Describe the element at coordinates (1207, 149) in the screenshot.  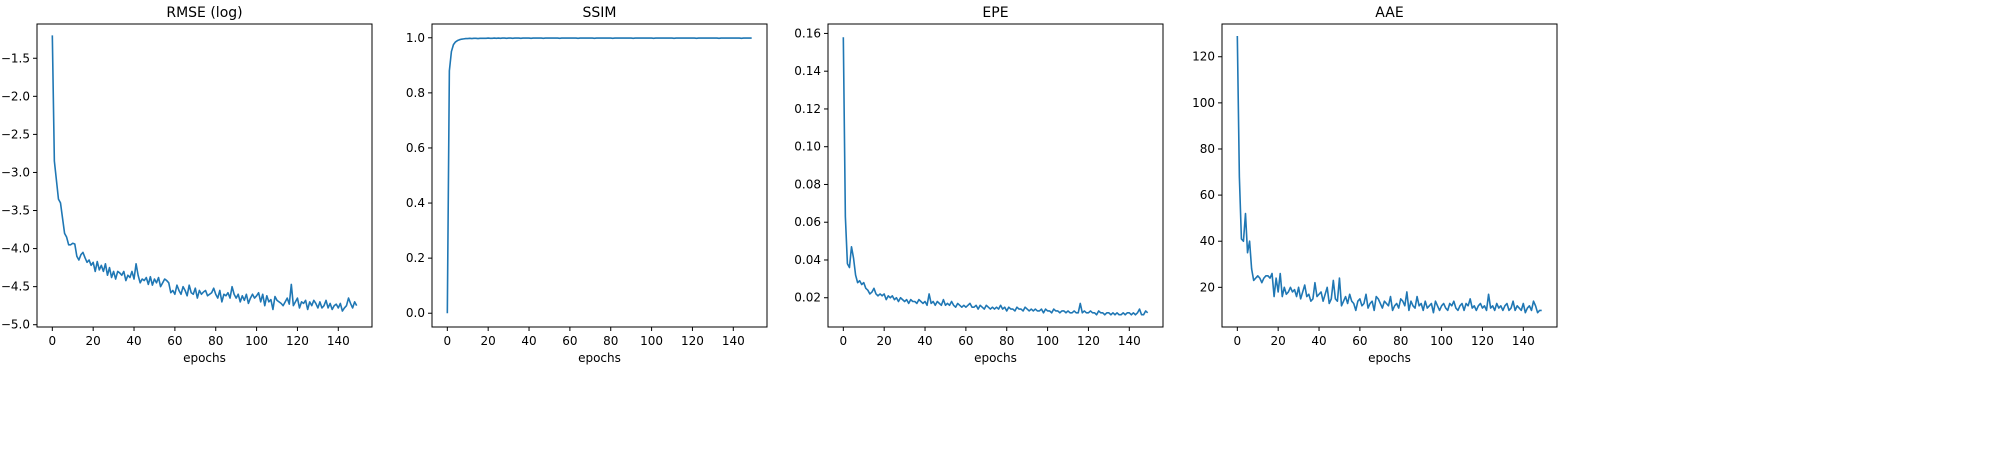
I see `y-tick-label: 80` at that location.